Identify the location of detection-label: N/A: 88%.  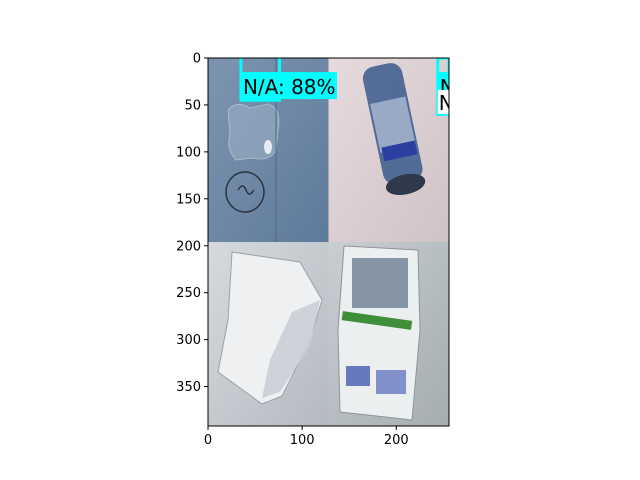
(289, 87).